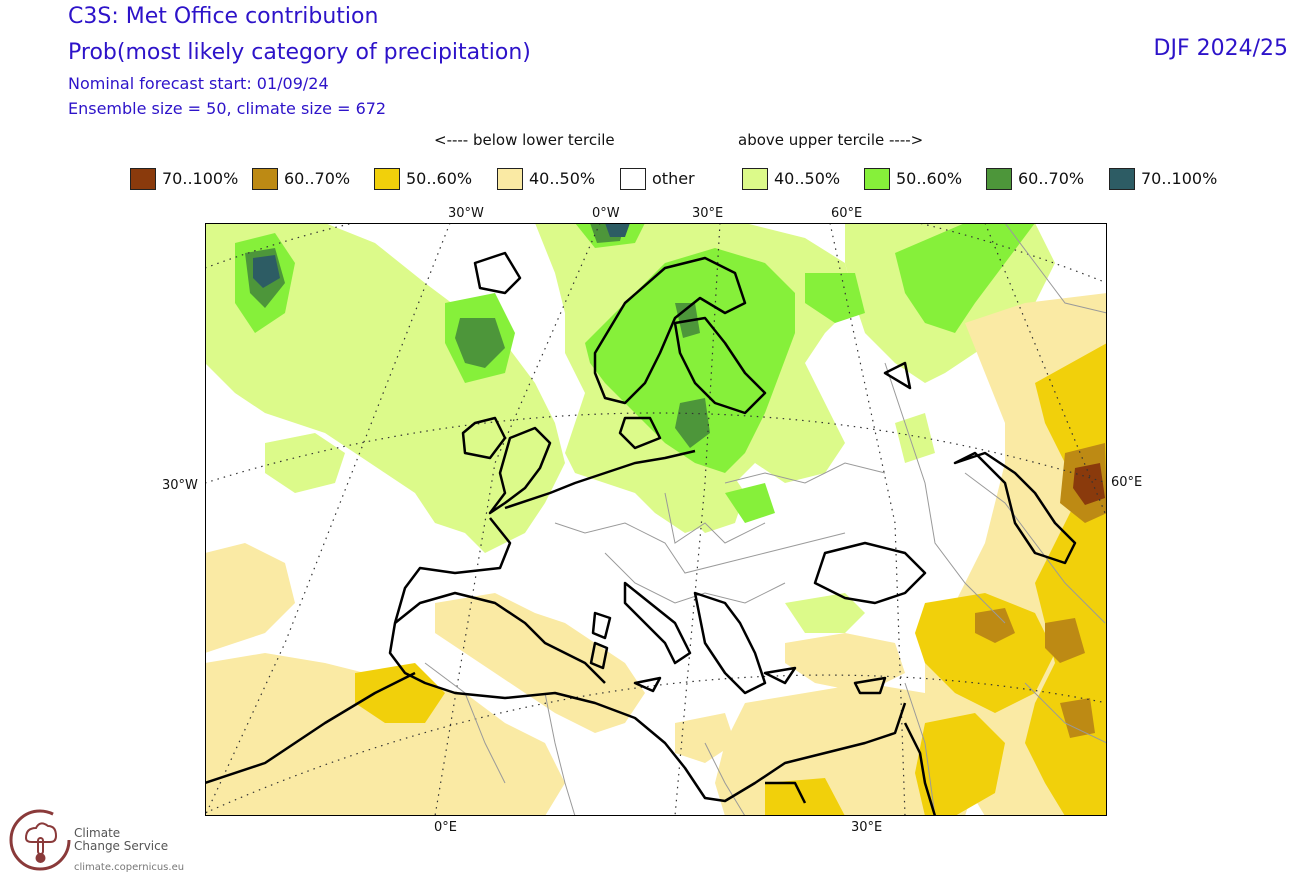  What do you see at coordinates (466, 213) in the screenshot?
I see `lon-label-30w-top: 30°W` at bounding box center [466, 213].